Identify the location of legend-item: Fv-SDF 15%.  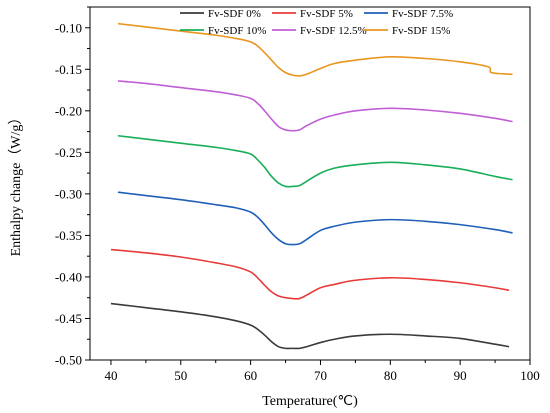
(407, 31).